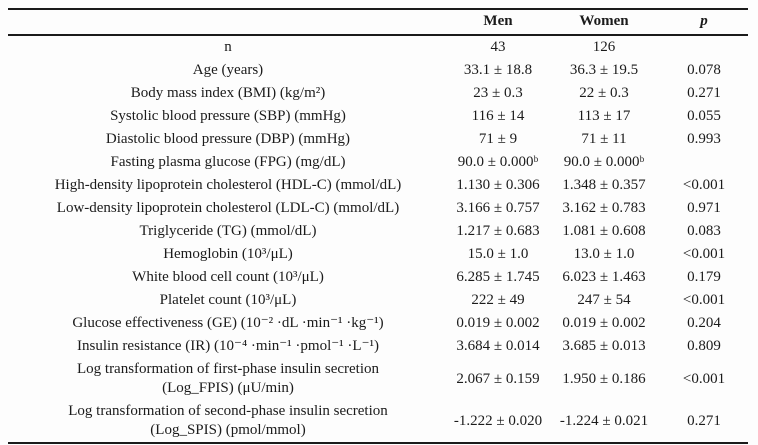  What do you see at coordinates (498, 378) in the screenshot?
I see `men-value: 2.067 ± 0.159` at bounding box center [498, 378].